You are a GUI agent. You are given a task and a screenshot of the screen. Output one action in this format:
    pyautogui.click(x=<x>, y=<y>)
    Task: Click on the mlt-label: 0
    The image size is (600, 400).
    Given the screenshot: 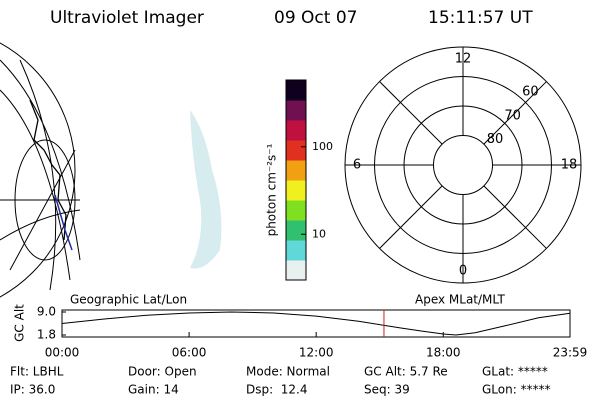 What is the action you would take?
    pyautogui.click(x=463, y=271)
    